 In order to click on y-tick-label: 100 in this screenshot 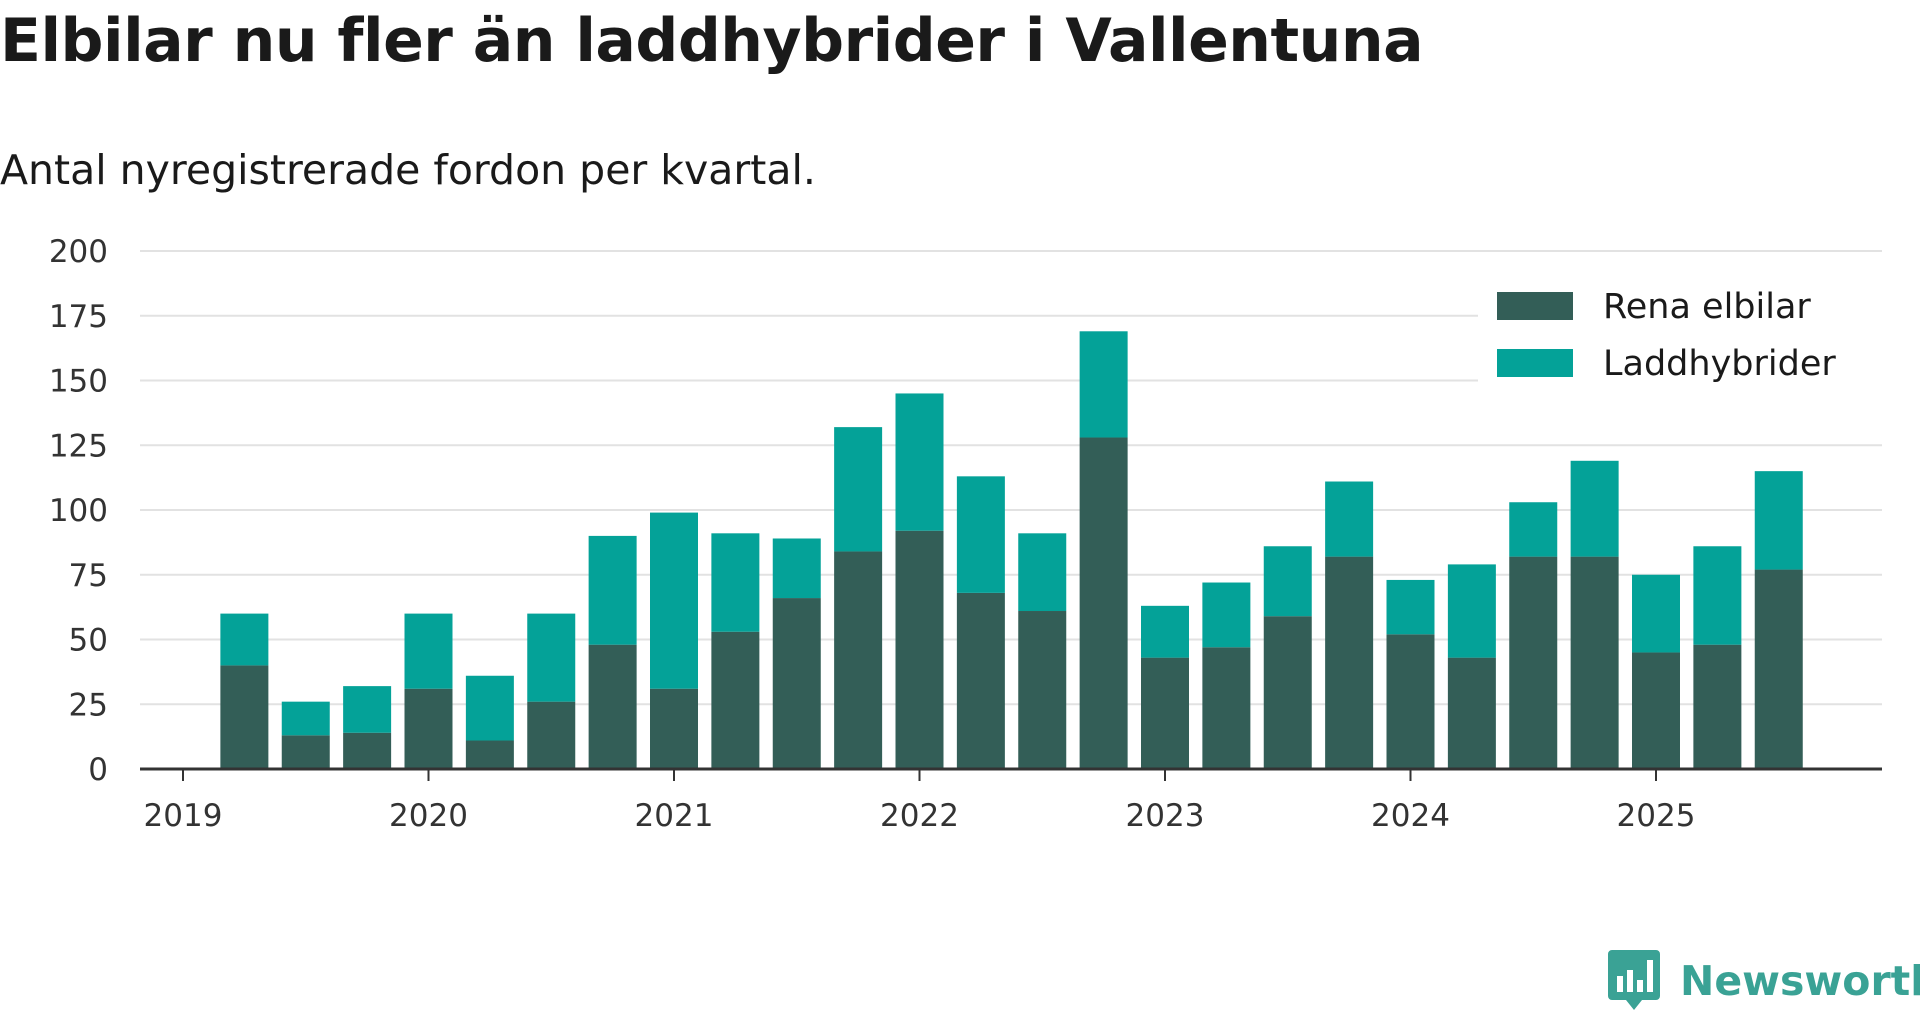, I will do `click(78, 511)`.